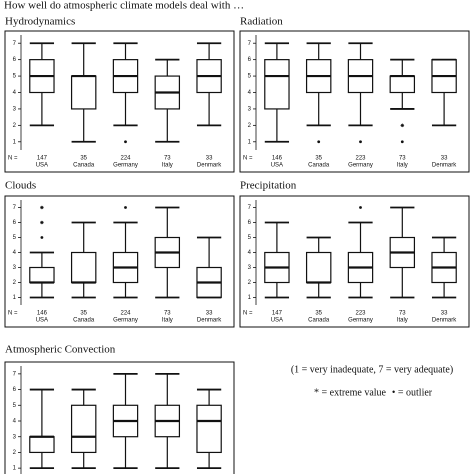 The image size is (474, 474). I want to click on n-value: 223, so click(360, 314).